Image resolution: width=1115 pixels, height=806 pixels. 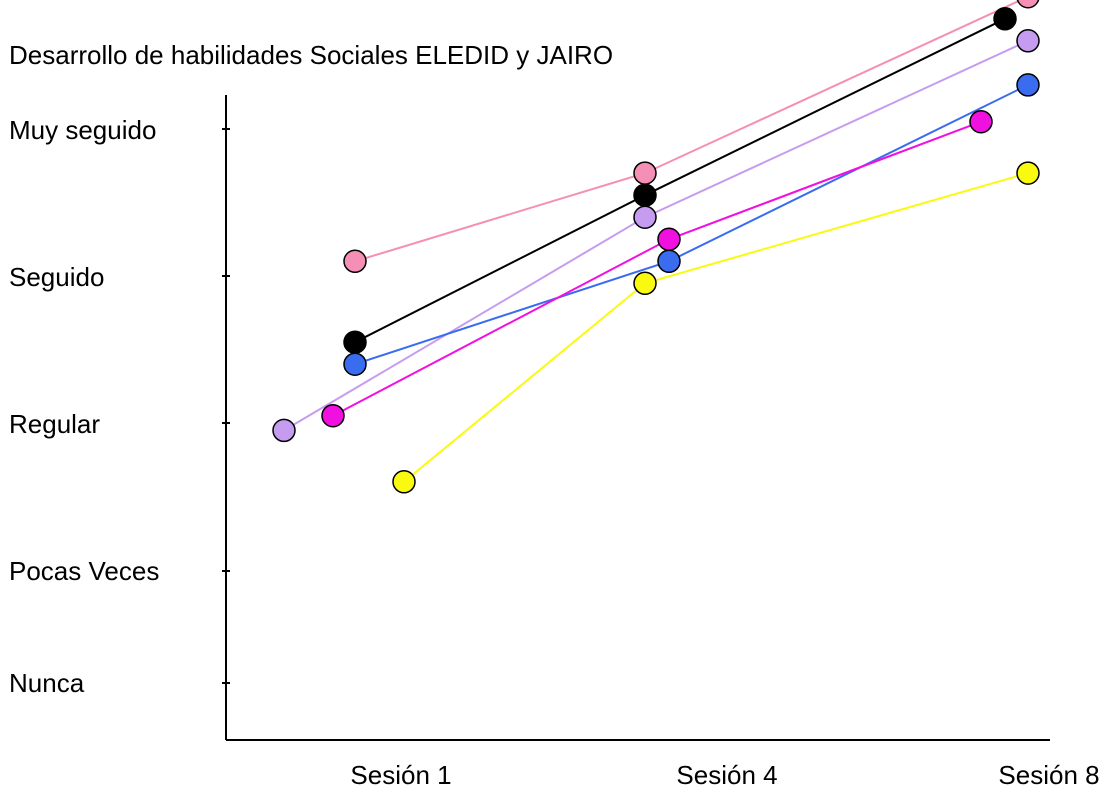 I want to click on data-point-s0-p2, so click(x=1028, y=4).